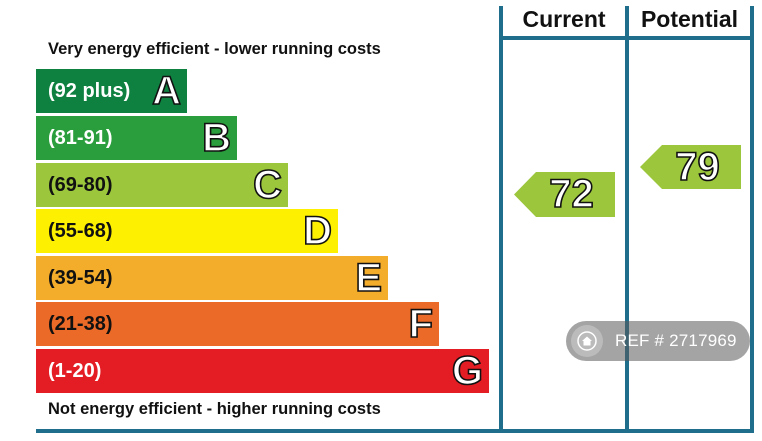  I want to click on band-letter: G, so click(467, 371).